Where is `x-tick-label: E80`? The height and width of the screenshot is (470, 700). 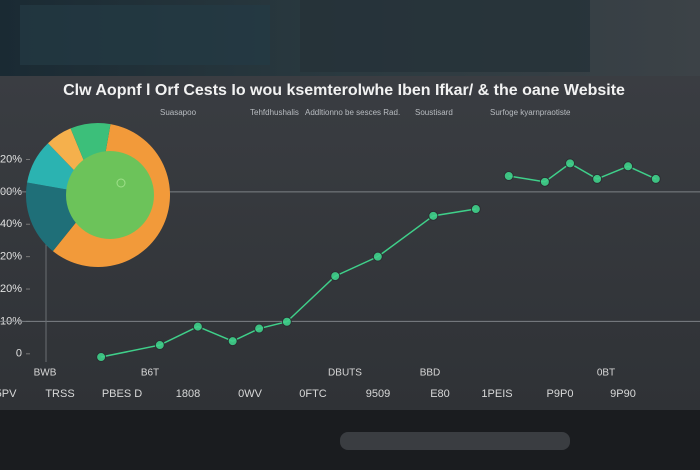
x-tick-label: E80 is located at coordinates (440, 394).